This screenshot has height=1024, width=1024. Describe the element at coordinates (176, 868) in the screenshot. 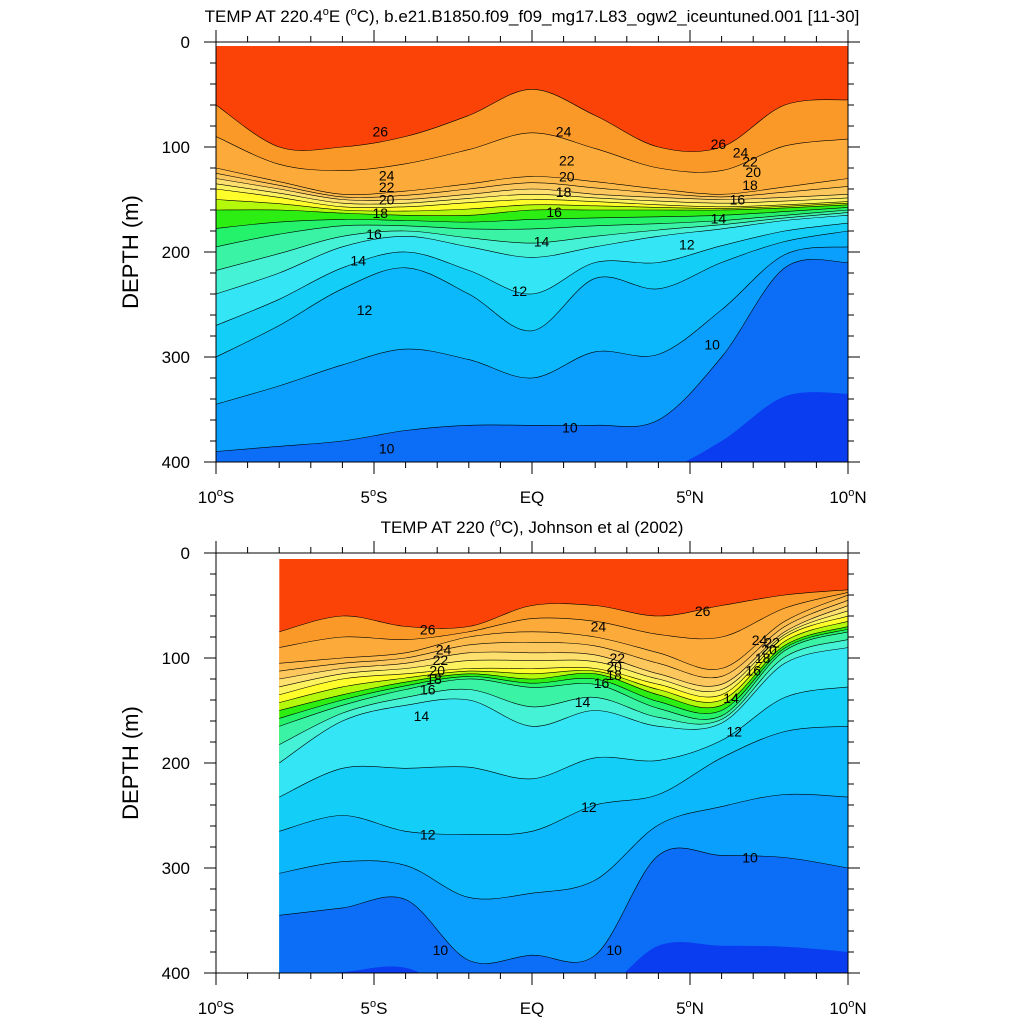

I see `y-tick-label: 300` at that location.